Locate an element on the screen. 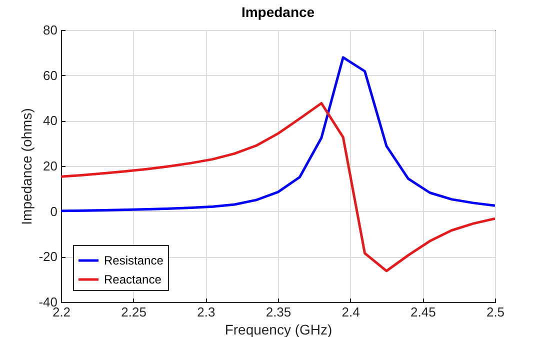 The width and height of the screenshot is (560, 337). legend-label: Resistance is located at coordinates (134, 261).